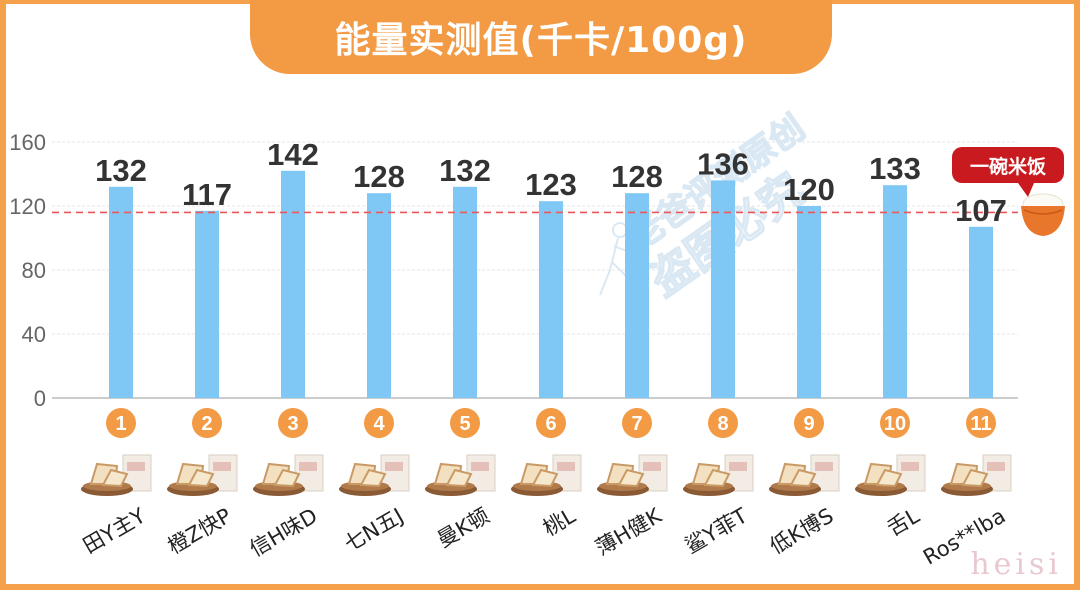  I want to click on data-label: 117, so click(207, 194).